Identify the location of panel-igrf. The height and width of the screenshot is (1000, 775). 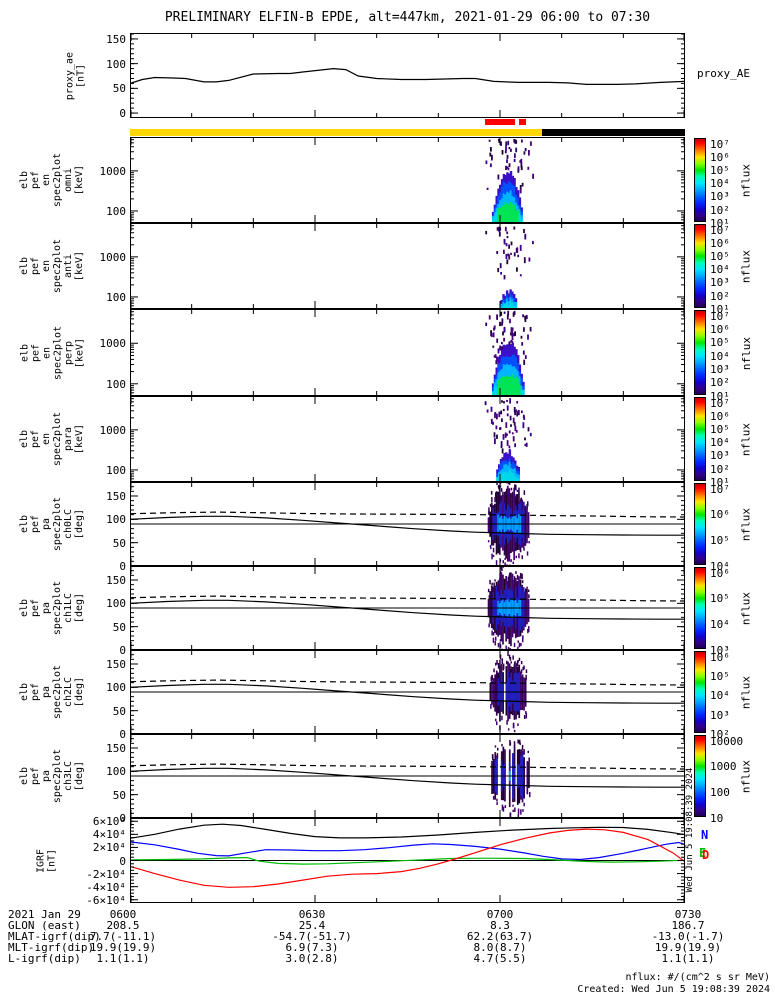
(407, 860).